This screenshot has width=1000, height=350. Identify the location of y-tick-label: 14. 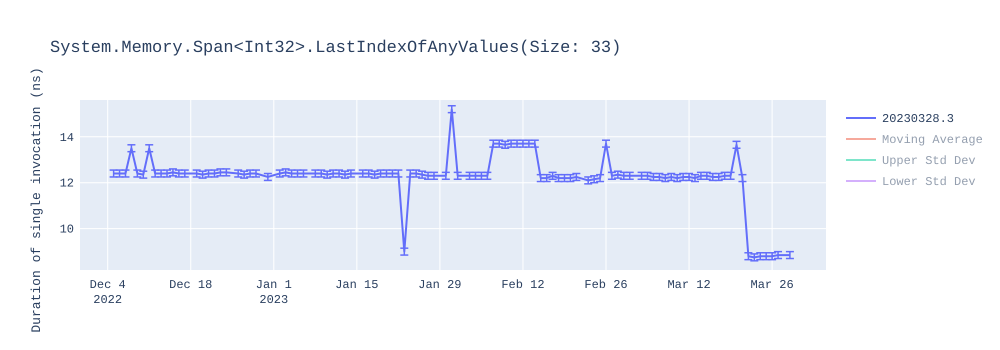
(67, 137).